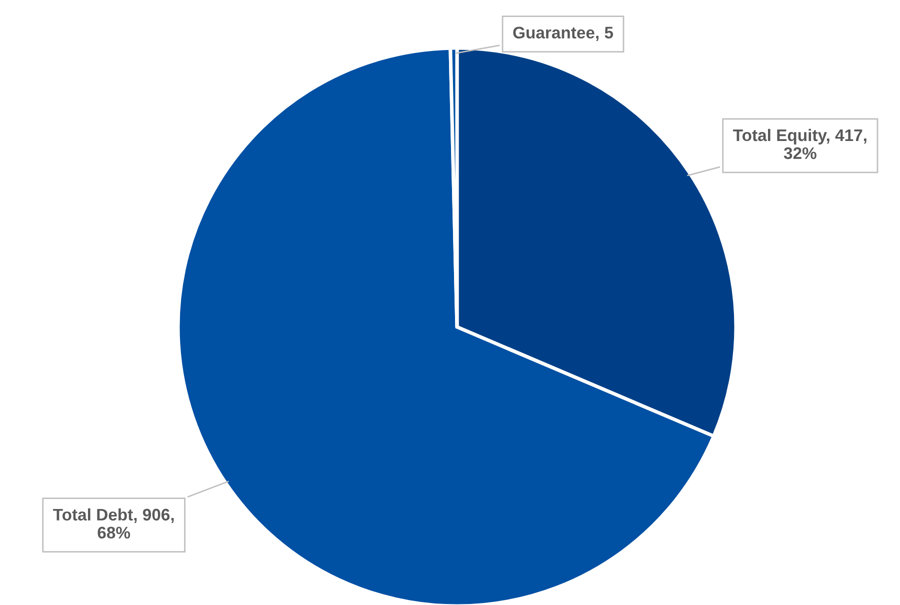 The width and height of the screenshot is (900, 605). Describe the element at coordinates (113, 523) in the screenshot. I see `slice-label: Total Debt, 906, 68%` at that location.